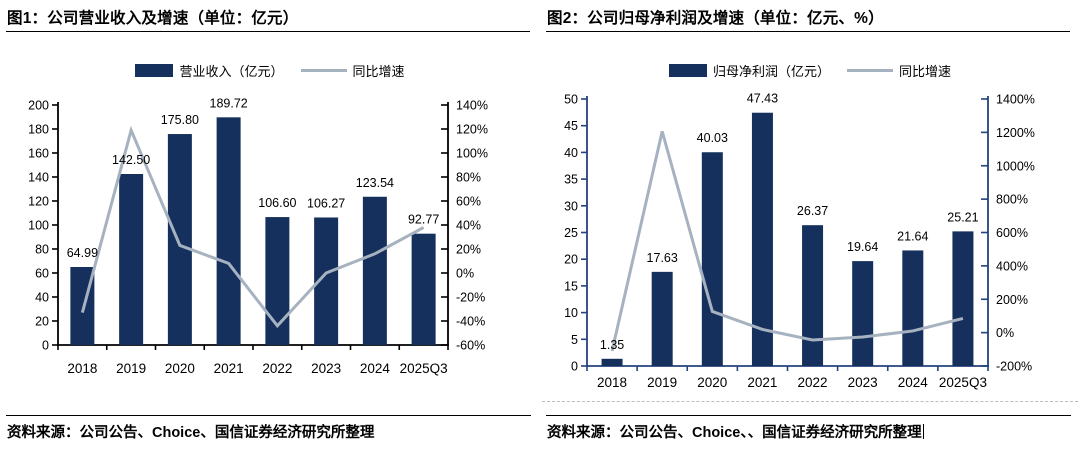  I want to click on x-category-label: 2025Q3, so click(963, 382).